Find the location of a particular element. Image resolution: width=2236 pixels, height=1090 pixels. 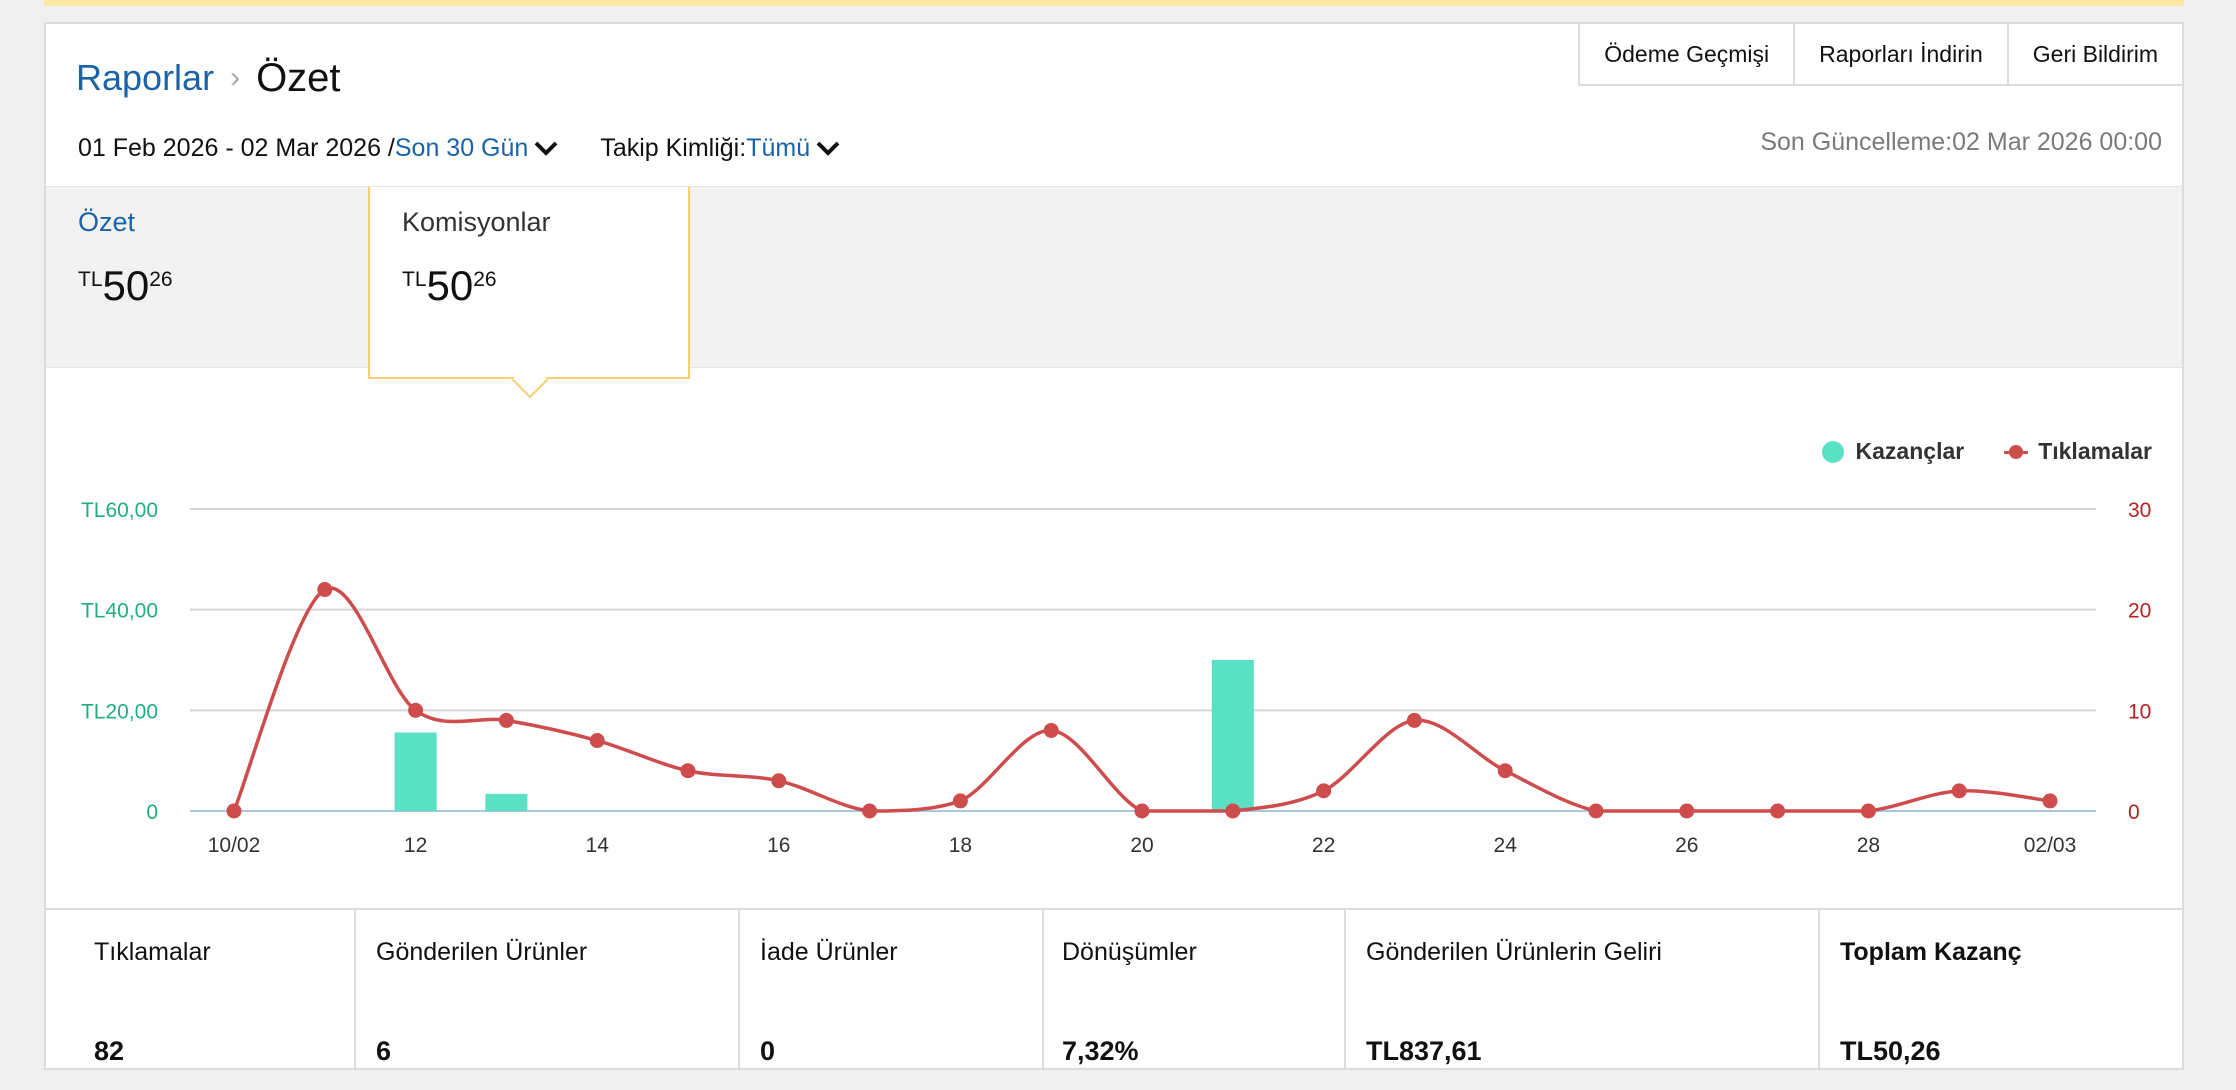

x-axis-tick-label: 18 is located at coordinates (960, 845).